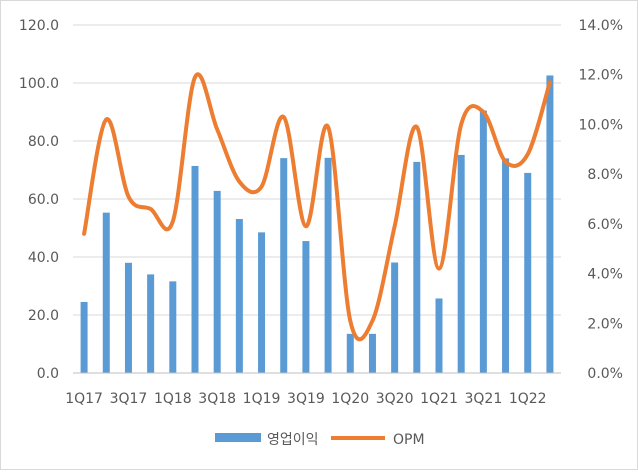  Describe the element at coordinates (173, 399) in the screenshot. I see `x-tick-label: 1Q18` at that location.